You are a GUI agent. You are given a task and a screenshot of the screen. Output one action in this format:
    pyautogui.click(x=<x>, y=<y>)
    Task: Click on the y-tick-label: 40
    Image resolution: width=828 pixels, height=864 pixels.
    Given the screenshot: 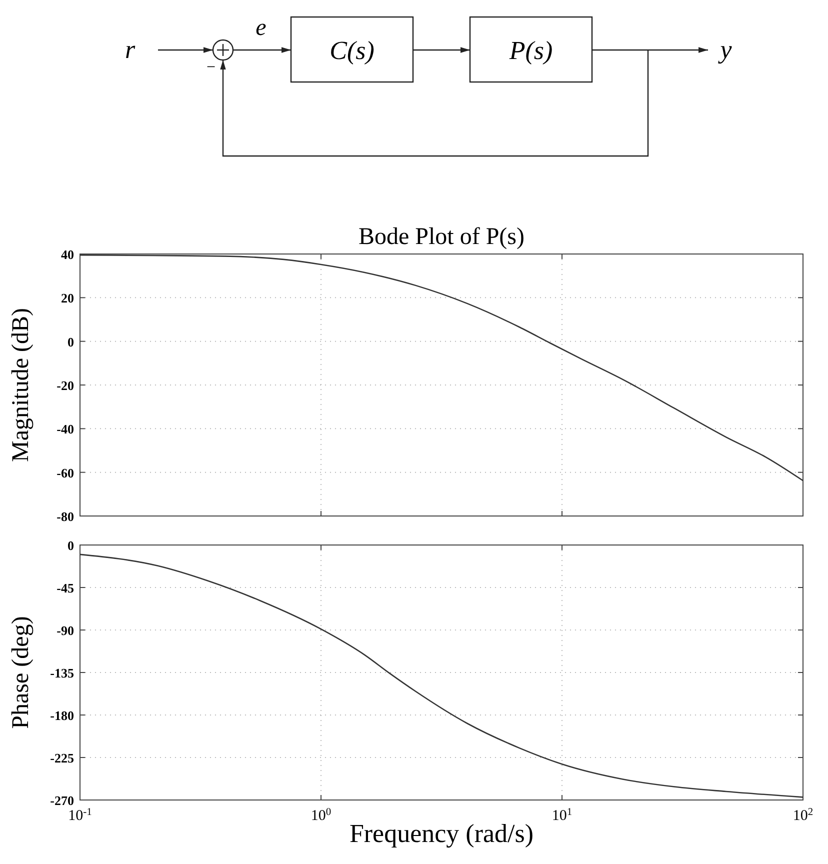 What is the action you would take?
    pyautogui.click(x=67, y=254)
    